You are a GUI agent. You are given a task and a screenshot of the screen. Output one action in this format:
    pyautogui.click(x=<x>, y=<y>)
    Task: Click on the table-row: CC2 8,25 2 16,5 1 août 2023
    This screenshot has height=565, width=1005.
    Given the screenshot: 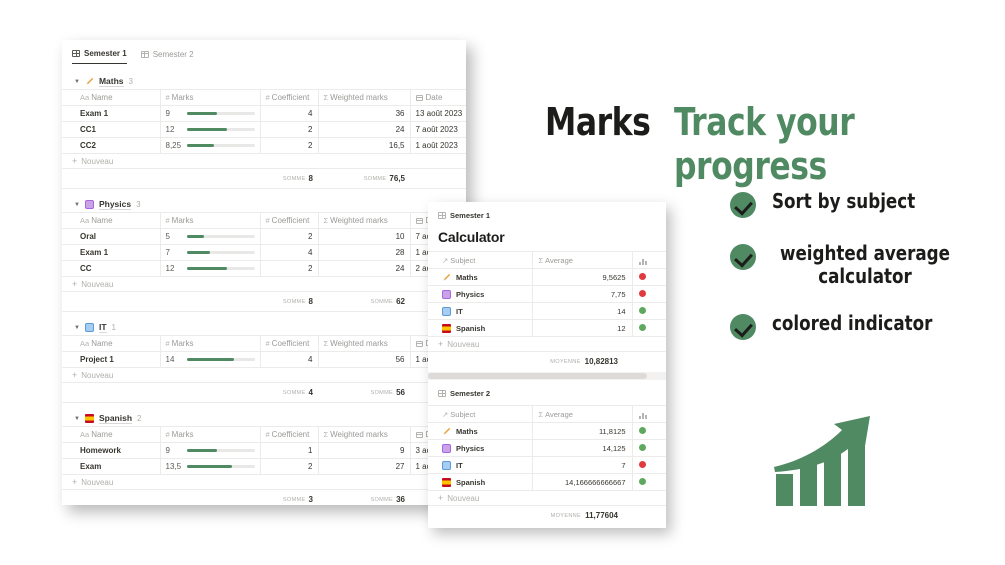 What is the action you would take?
    pyautogui.click(x=264, y=145)
    